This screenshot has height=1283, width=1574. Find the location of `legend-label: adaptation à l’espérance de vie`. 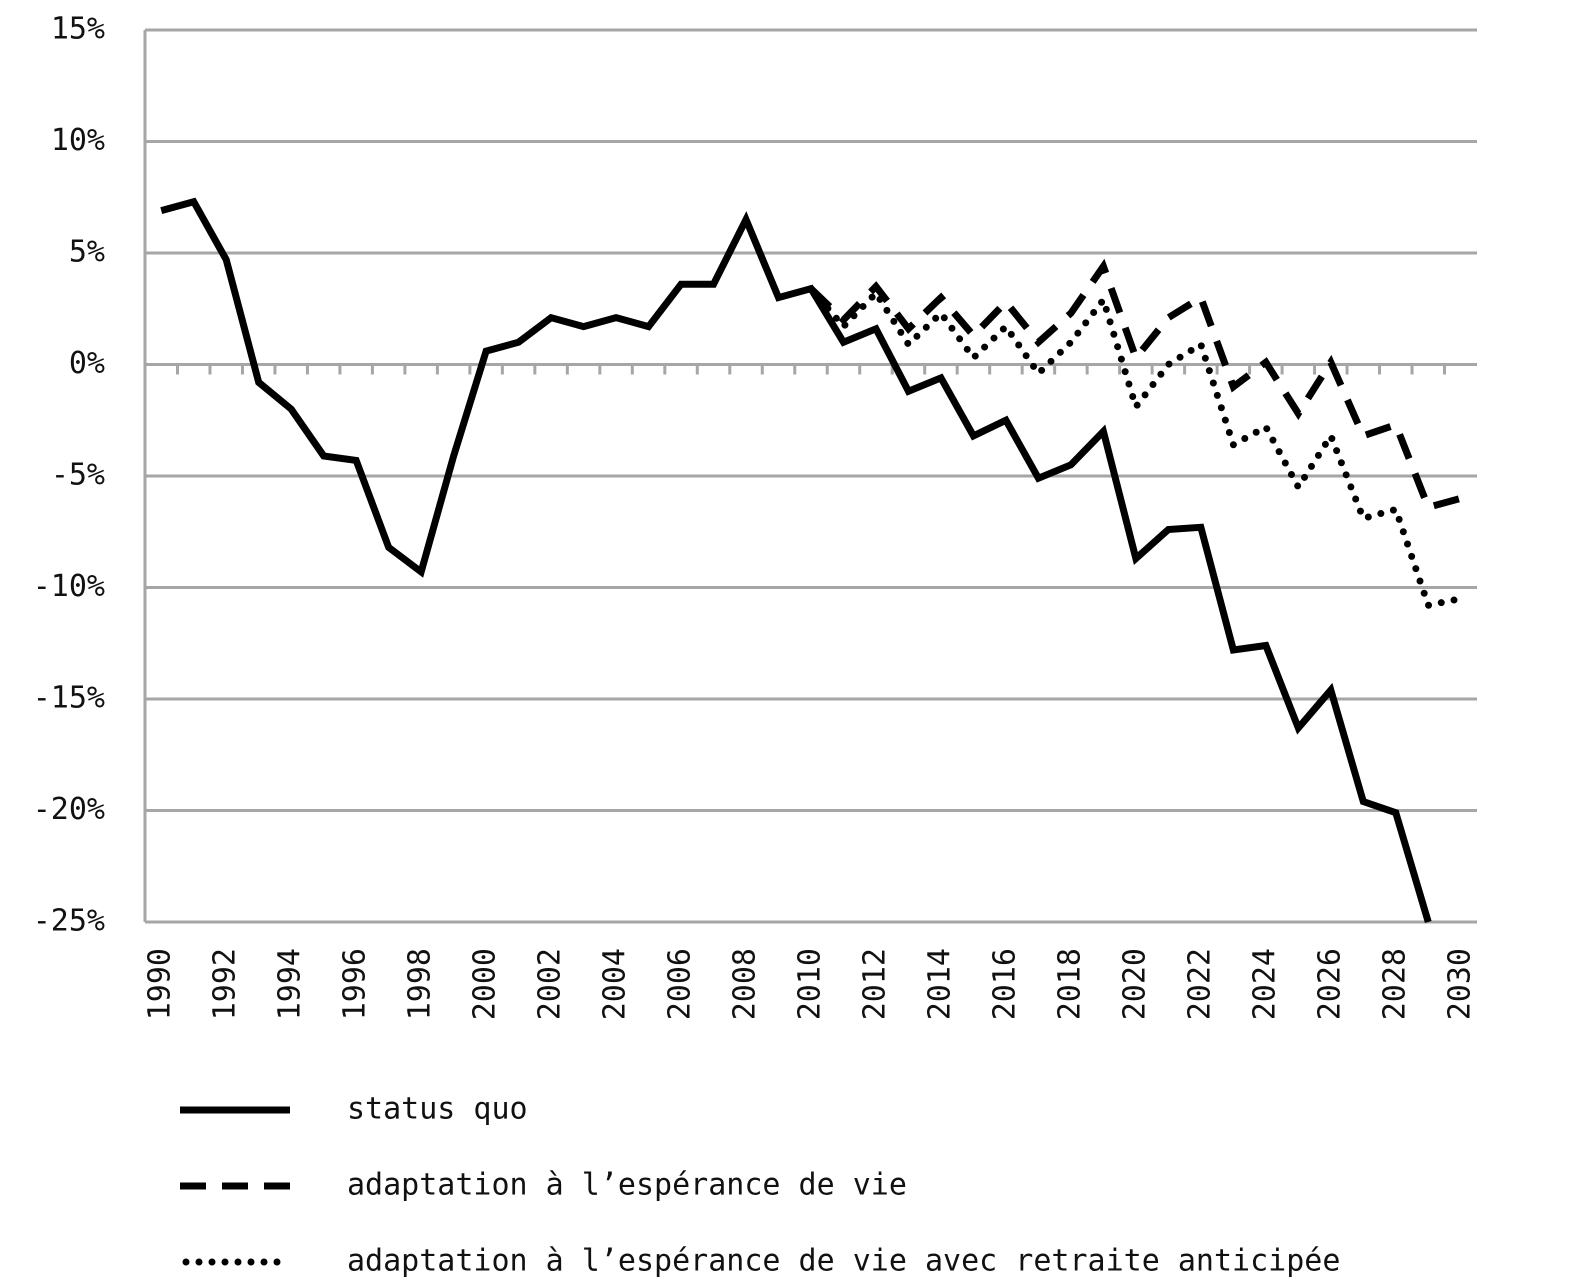

legend-label: adaptation à l’espérance de vie is located at coordinates (627, 1185).